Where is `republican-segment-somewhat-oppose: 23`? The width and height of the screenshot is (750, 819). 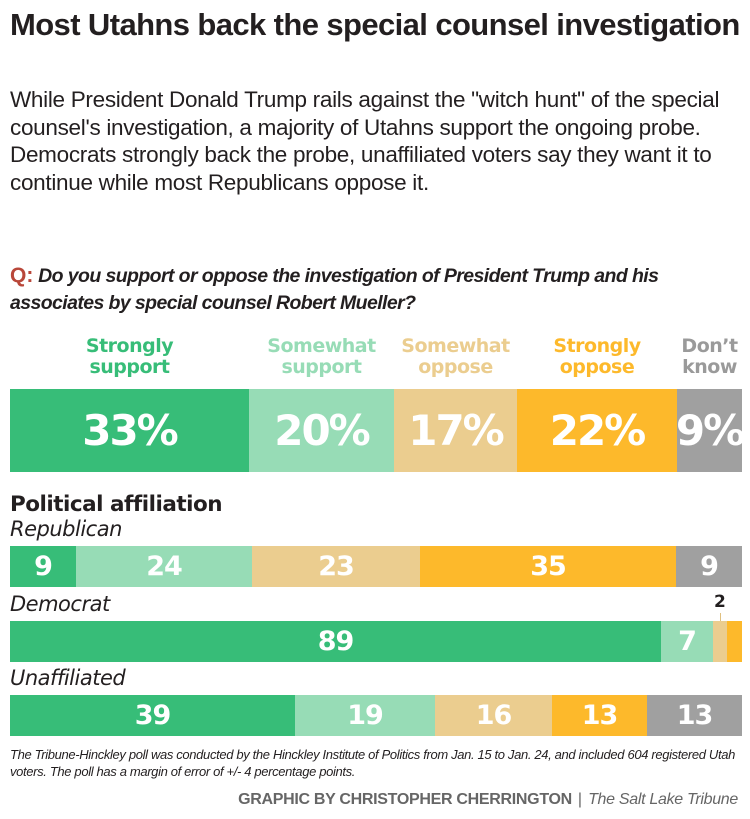
republican-segment-somewhat-oppose: 23 is located at coordinates (336, 566).